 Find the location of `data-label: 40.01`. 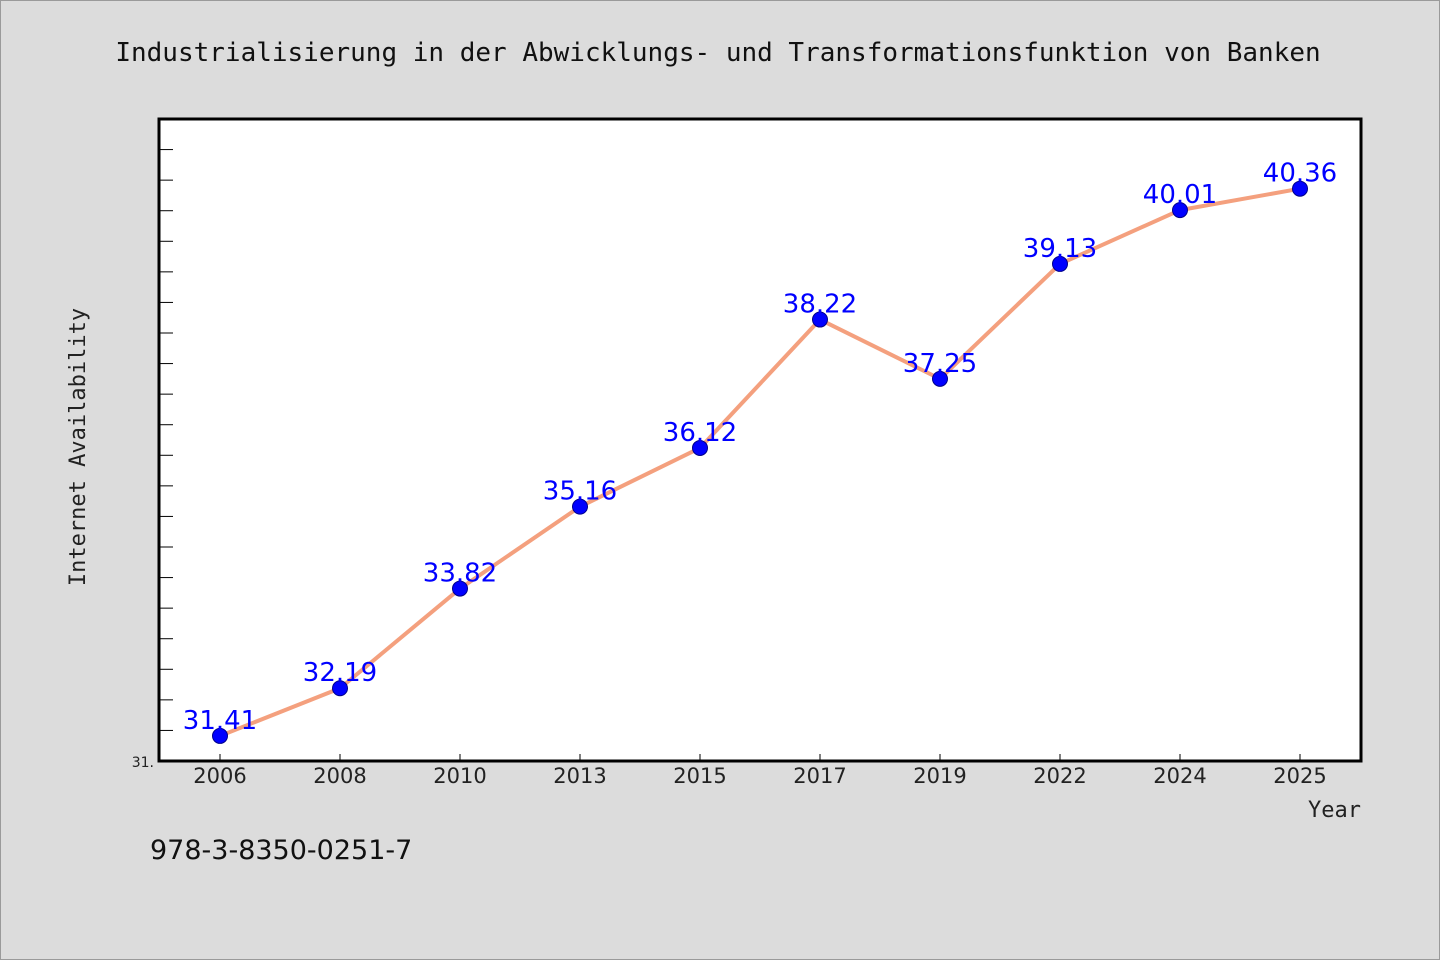

data-label: 40.01 is located at coordinates (1180, 195).